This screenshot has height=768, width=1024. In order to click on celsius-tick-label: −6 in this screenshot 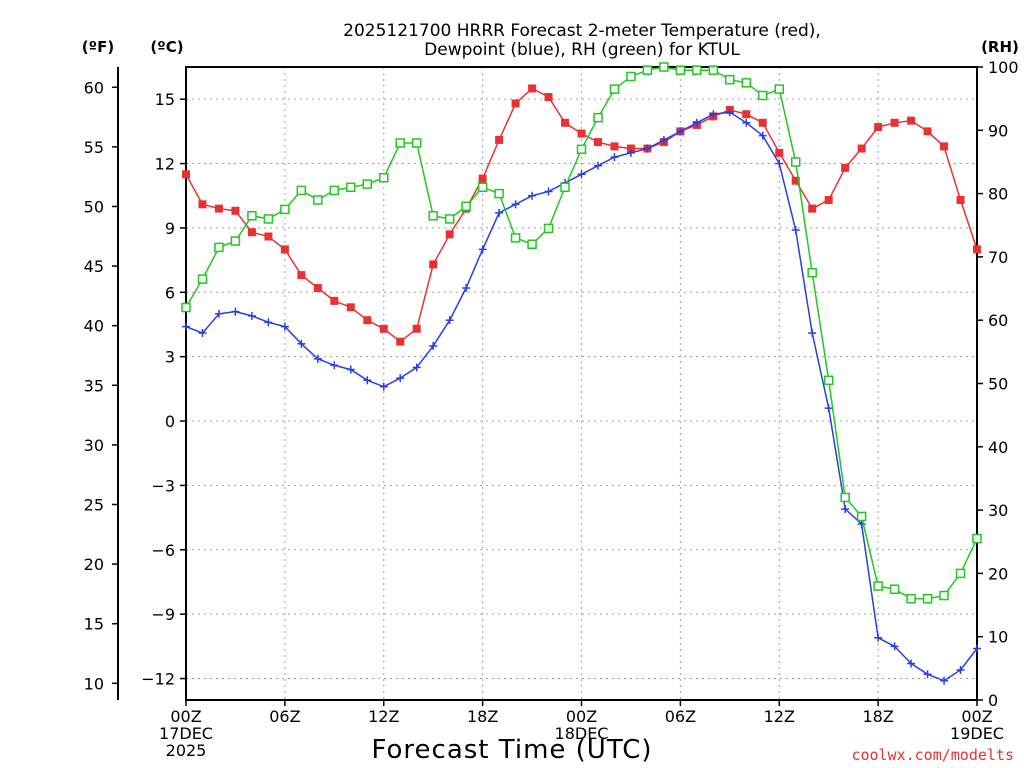, I will do `click(163, 550)`.